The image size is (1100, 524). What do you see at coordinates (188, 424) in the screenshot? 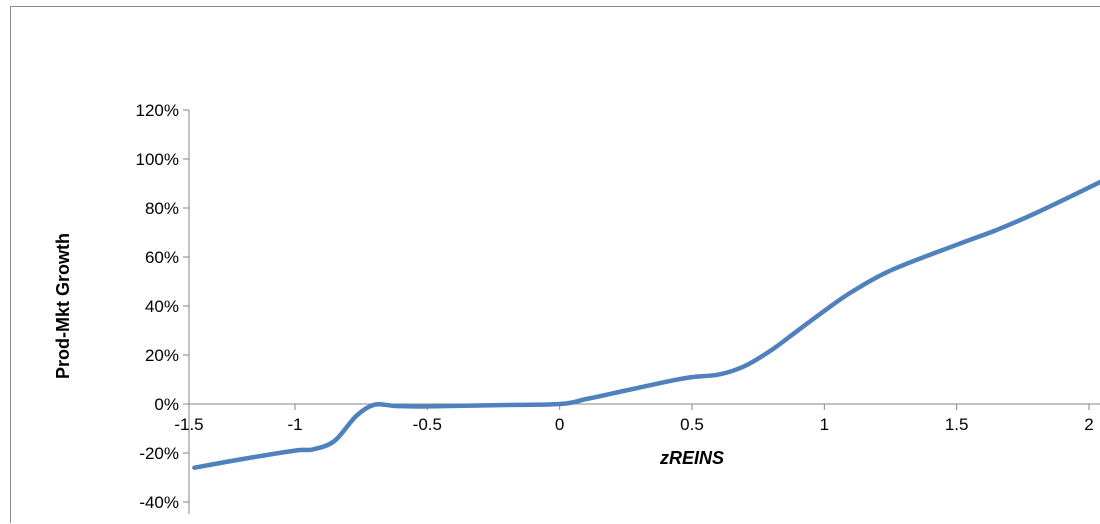
I see `x-tick-label: -1.5` at bounding box center [188, 424].